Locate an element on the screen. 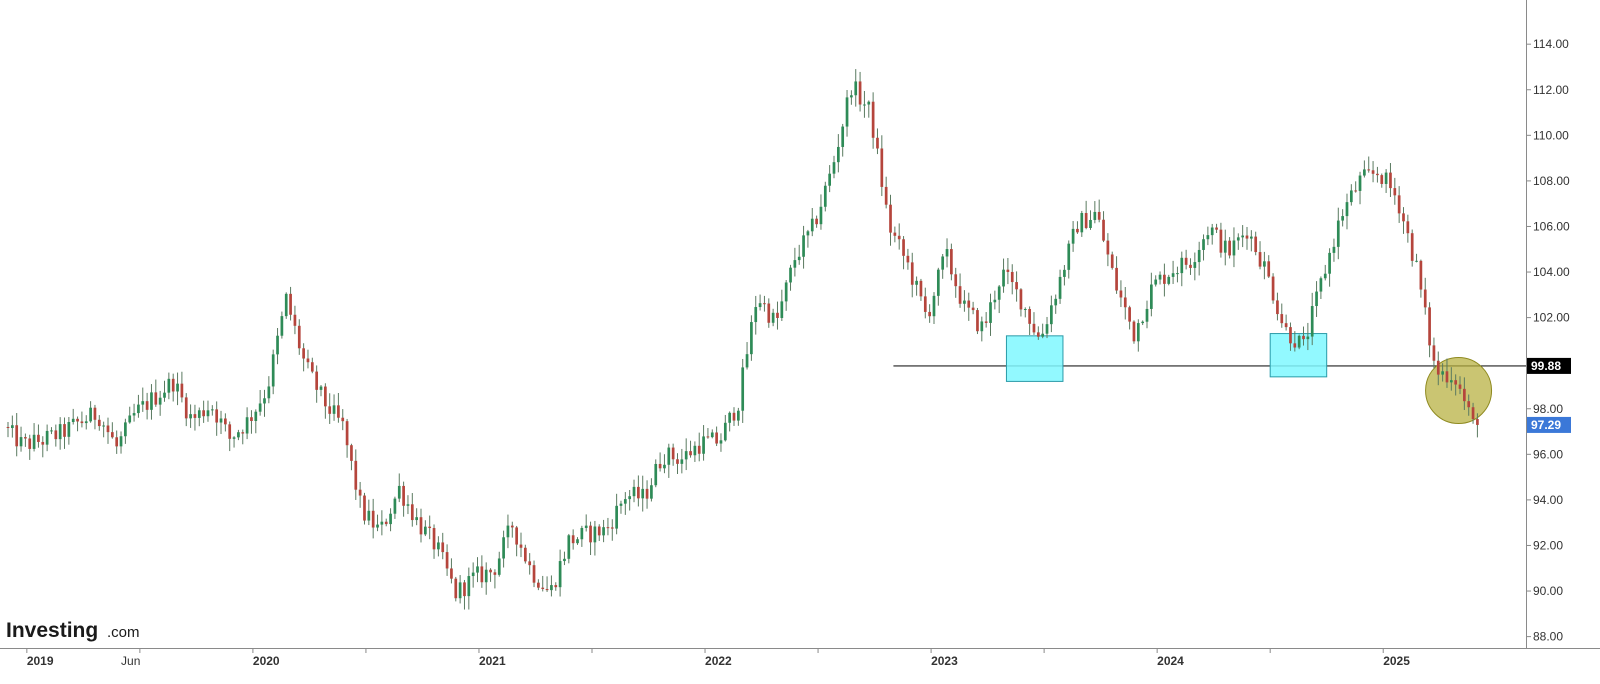 The width and height of the screenshot is (1600, 684). price-badge-text: 99.88 is located at coordinates (1546, 366).